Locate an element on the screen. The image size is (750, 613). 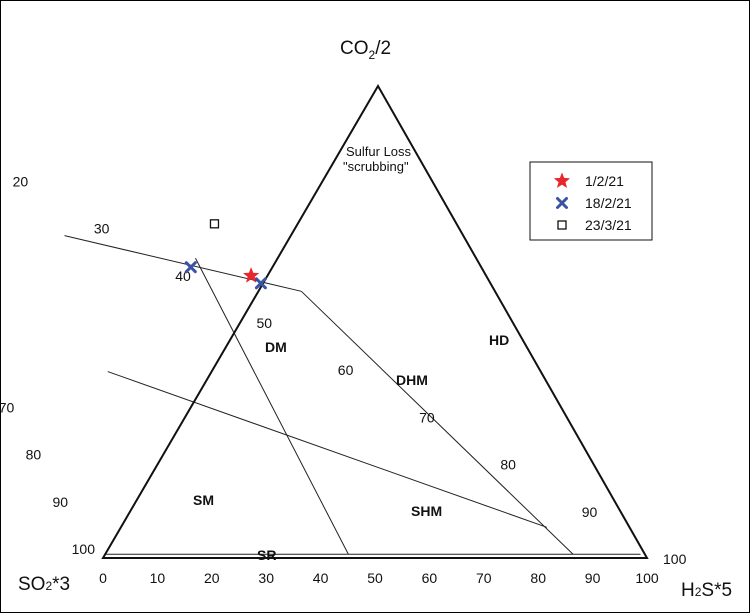
bottom-tick-label: 0 is located at coordinates (103, 578).